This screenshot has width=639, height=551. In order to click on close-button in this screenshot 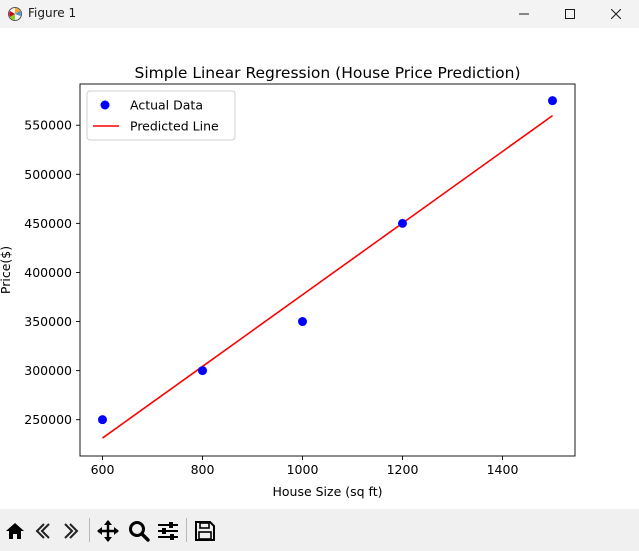, I will do `click(616, 14)`.